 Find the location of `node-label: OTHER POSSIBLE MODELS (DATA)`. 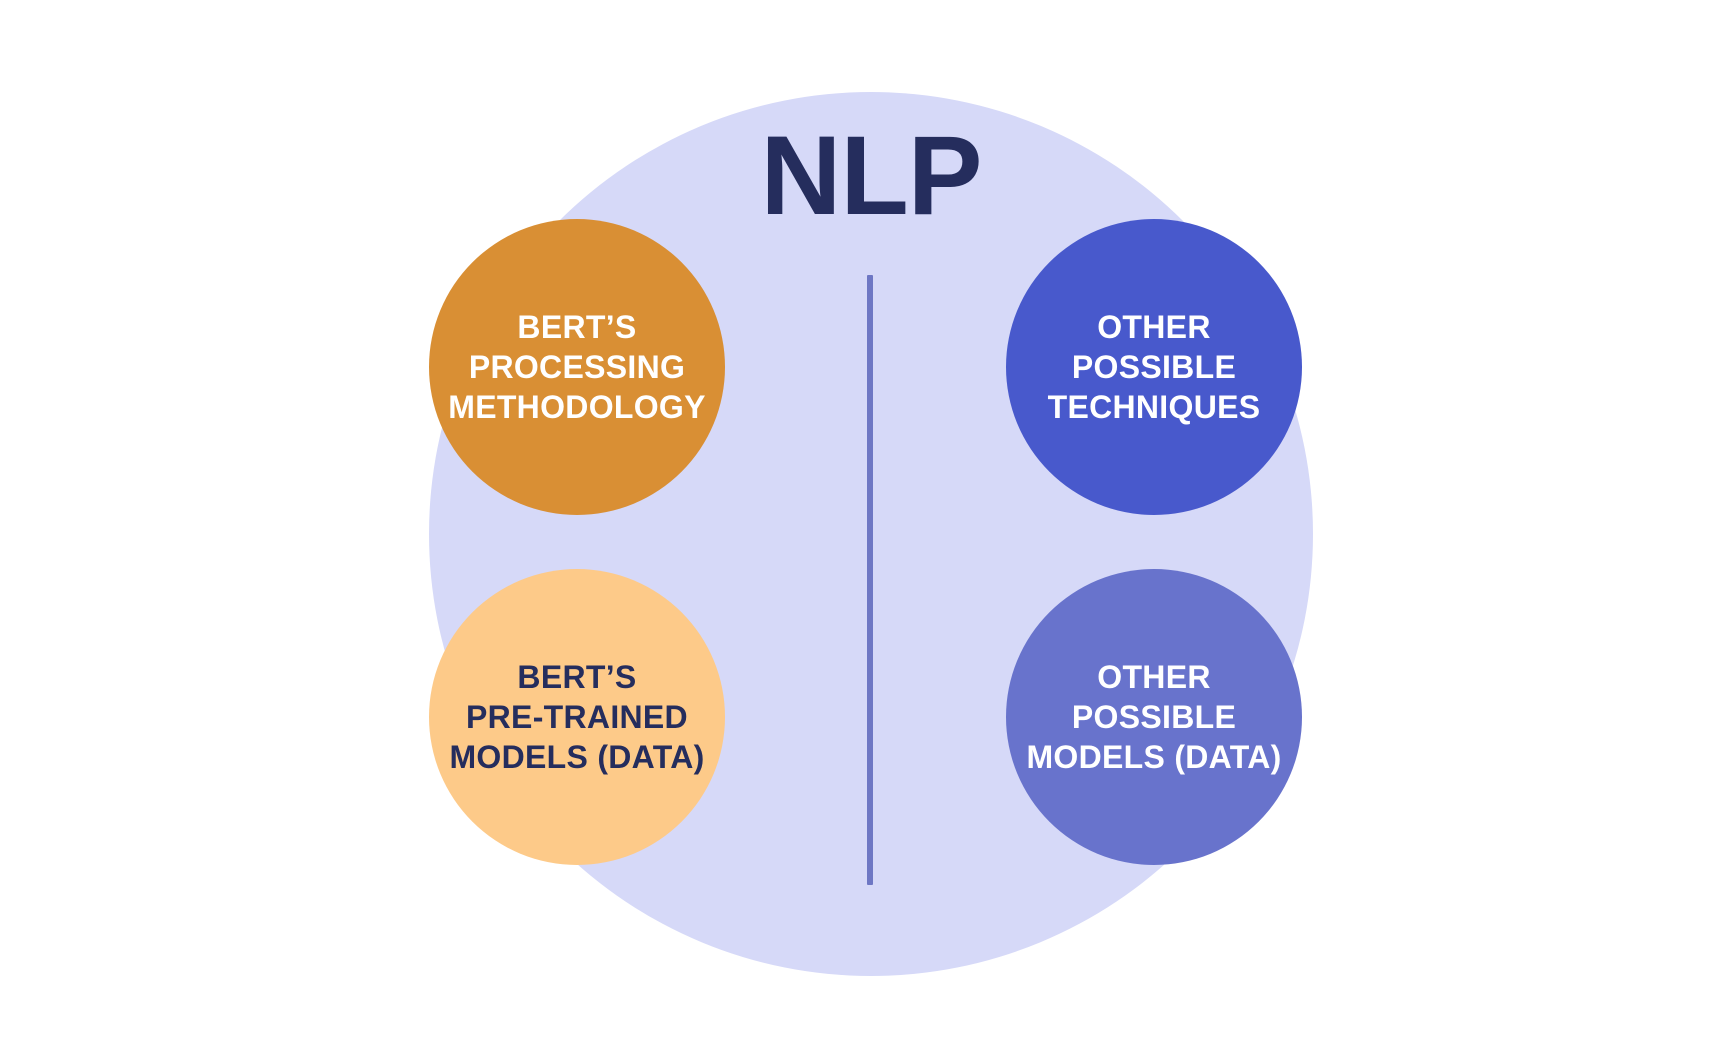

node-label: OTHER POSSIBLE MODELS (DATA) is located at coordinates (1154, 717).